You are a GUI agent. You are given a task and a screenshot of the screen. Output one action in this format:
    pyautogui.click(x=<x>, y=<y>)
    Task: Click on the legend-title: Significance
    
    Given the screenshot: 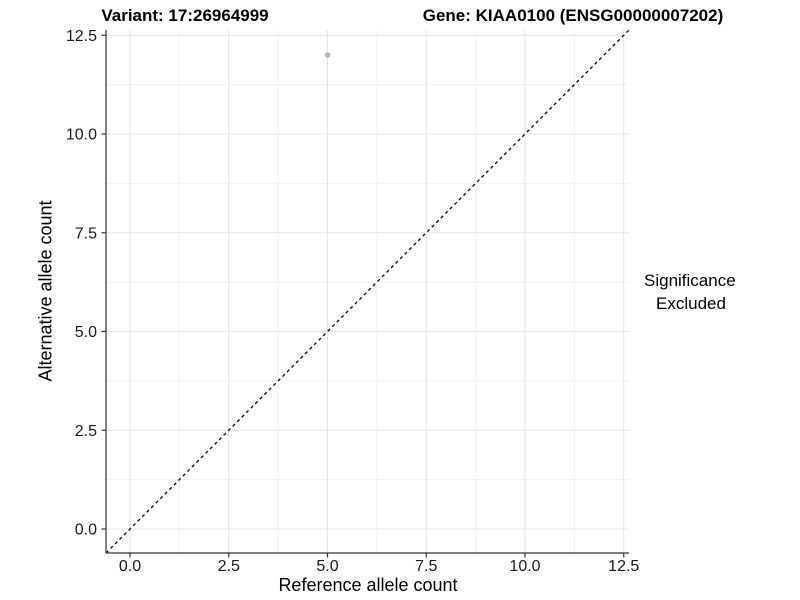 What is the action you would take?
    pyautogui.click(x=690, y=280)
    